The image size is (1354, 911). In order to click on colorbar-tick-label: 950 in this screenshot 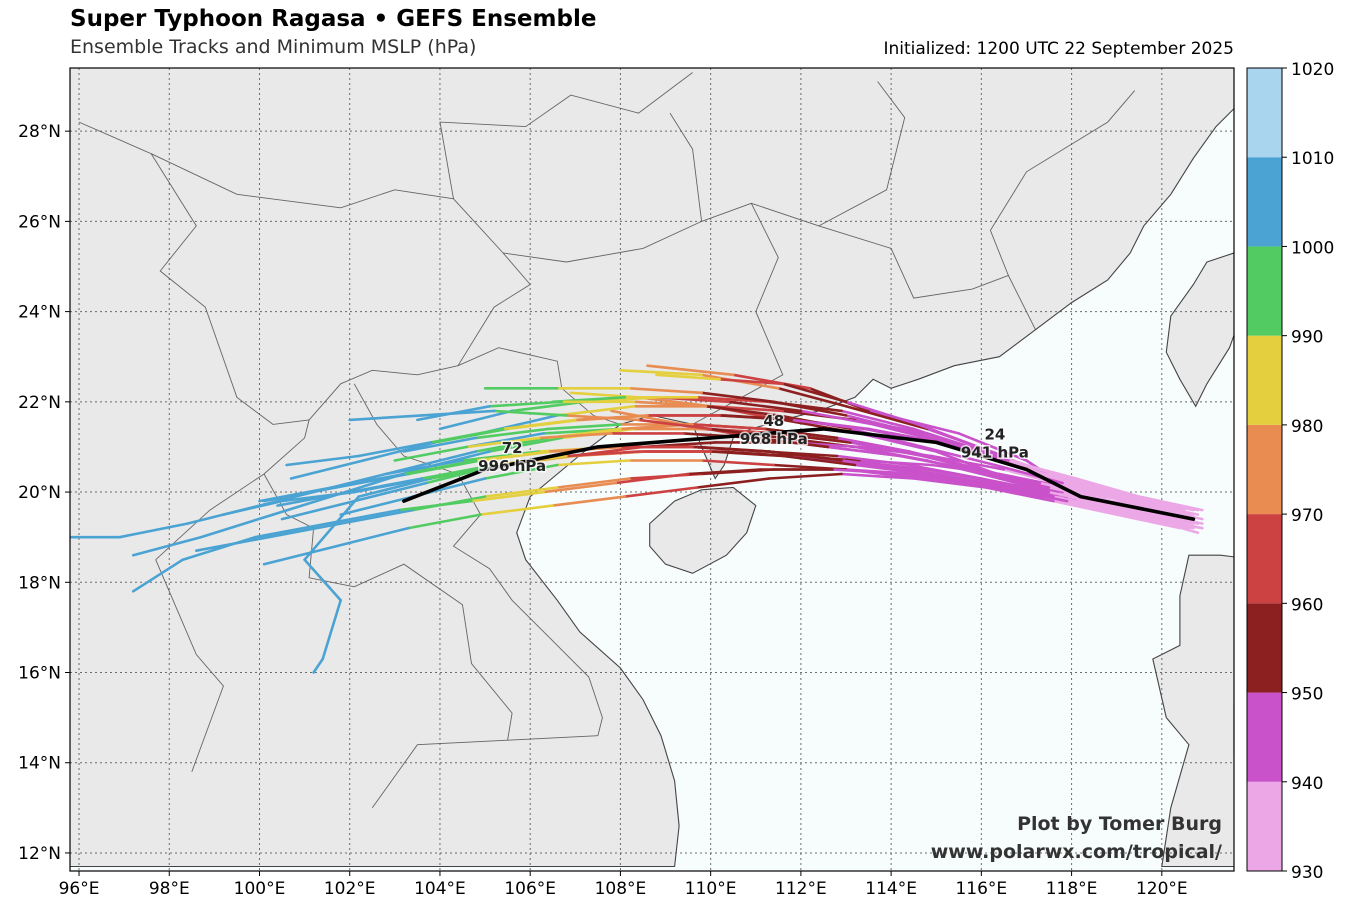, I will do `click(1307, 695)`.